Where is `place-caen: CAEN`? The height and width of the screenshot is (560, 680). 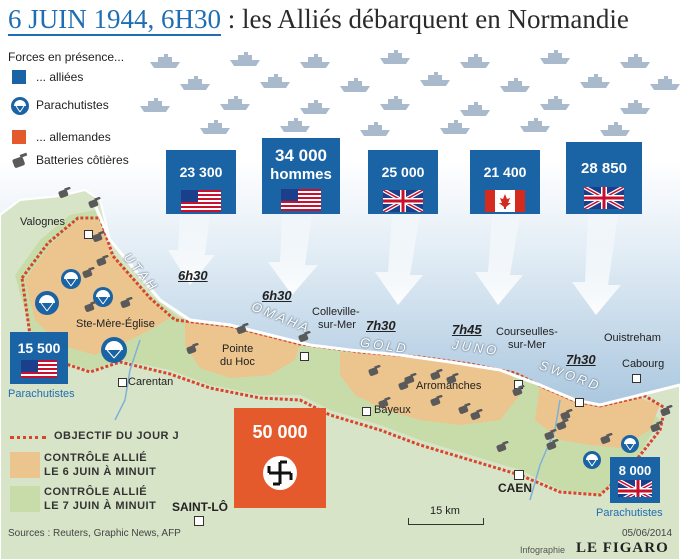 place-caen: CAEN is located at coordinates (515, 488).